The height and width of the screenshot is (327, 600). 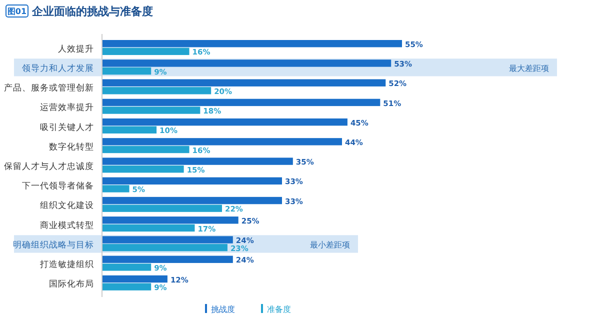 What do you see at coordinates (529, 68) in the screenshot?
I see `band-label: 最大差距项` at bounding box center [529, 68].